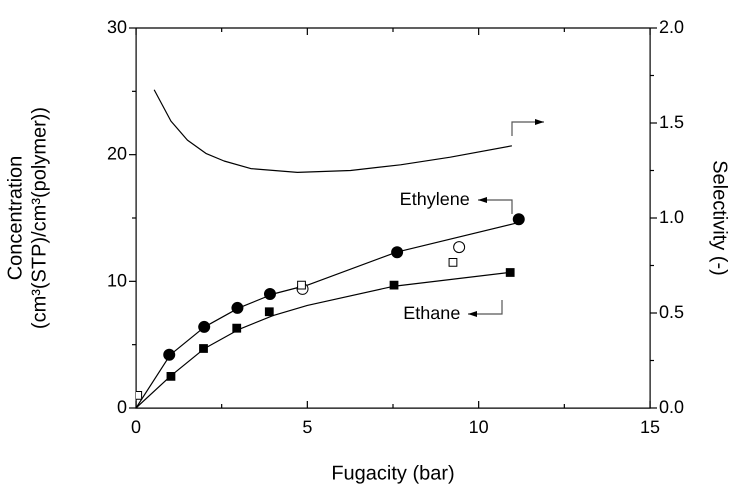 Image resolution: width=735 pixels, height=490 pixels. What do you see at coordinates (435, 199) in the screenshot?
I see `annotation: Ethylene` at bounding box center [435, 199].